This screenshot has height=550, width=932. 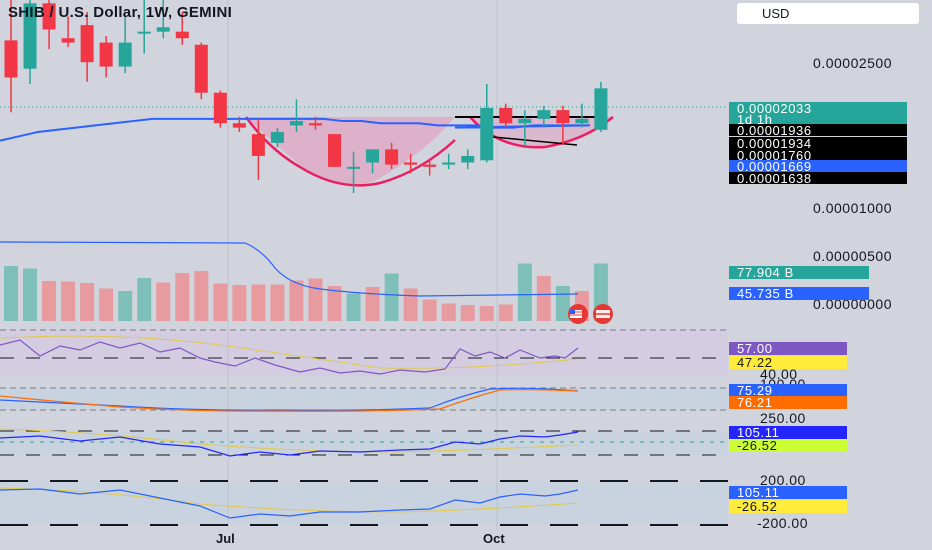 I want to click on price-badge: 1d 1h, so click(x=818, y=119).